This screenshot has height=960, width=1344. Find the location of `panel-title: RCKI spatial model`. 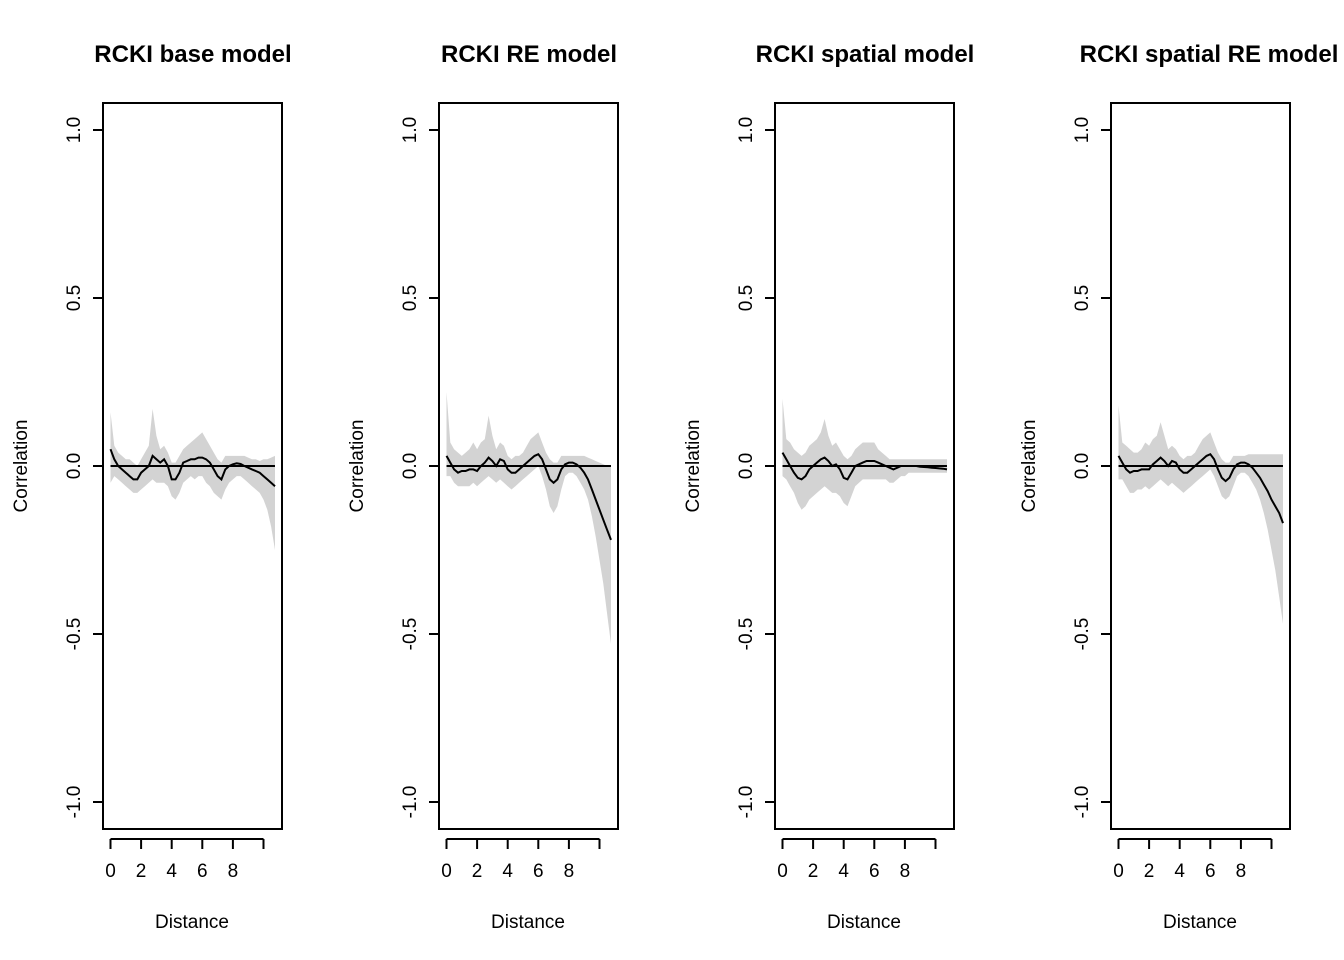

panel-title: RCKI spatial model is located at coordinates (865, 54).